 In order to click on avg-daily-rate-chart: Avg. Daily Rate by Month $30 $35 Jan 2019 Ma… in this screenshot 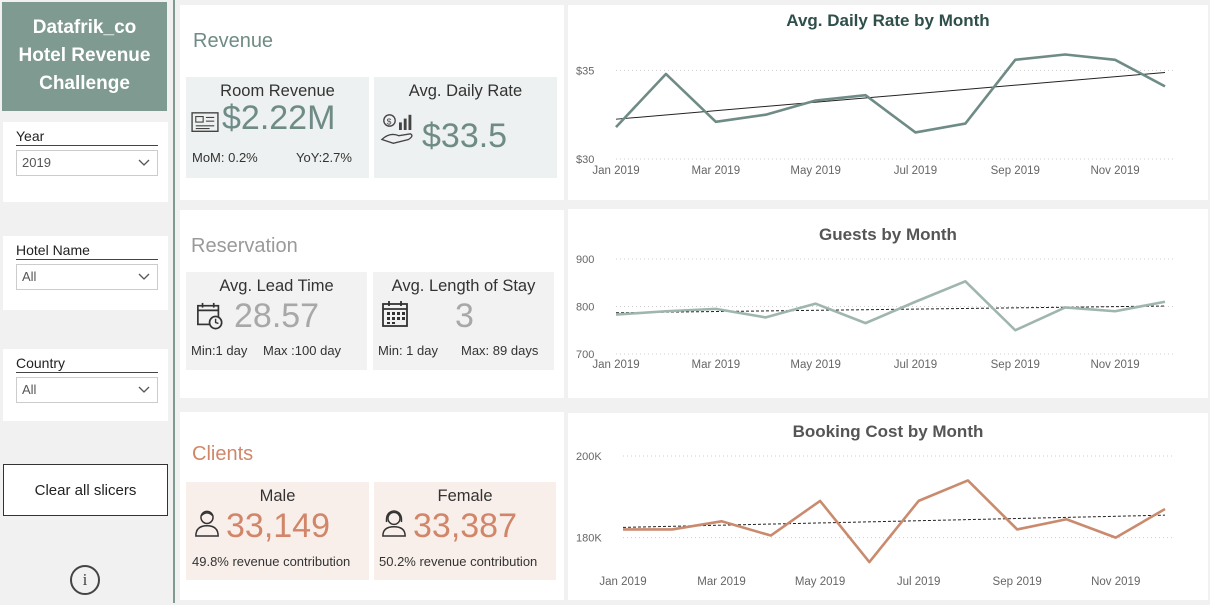, I will do `click(875, 94)`.